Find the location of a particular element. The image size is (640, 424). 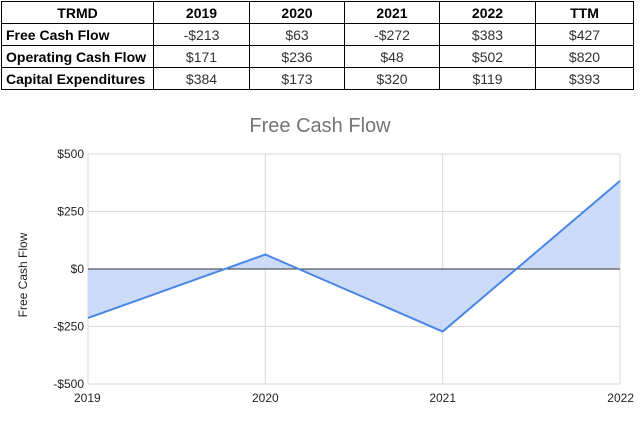

data-point-2022 is located at coordinates (620, 181).